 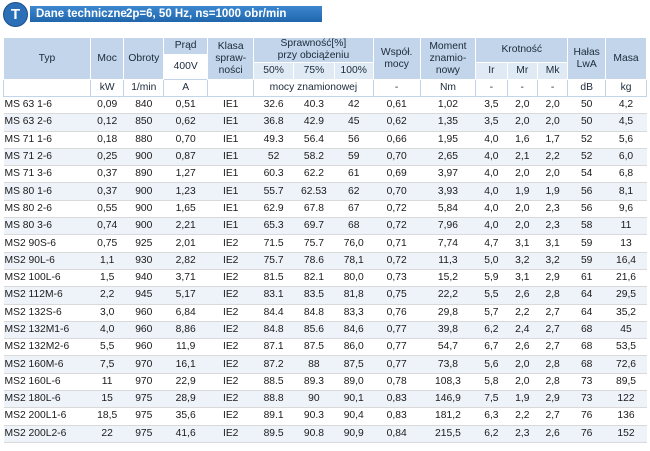 I want to click on unit-halas: dB, so click(x=587, y=88).